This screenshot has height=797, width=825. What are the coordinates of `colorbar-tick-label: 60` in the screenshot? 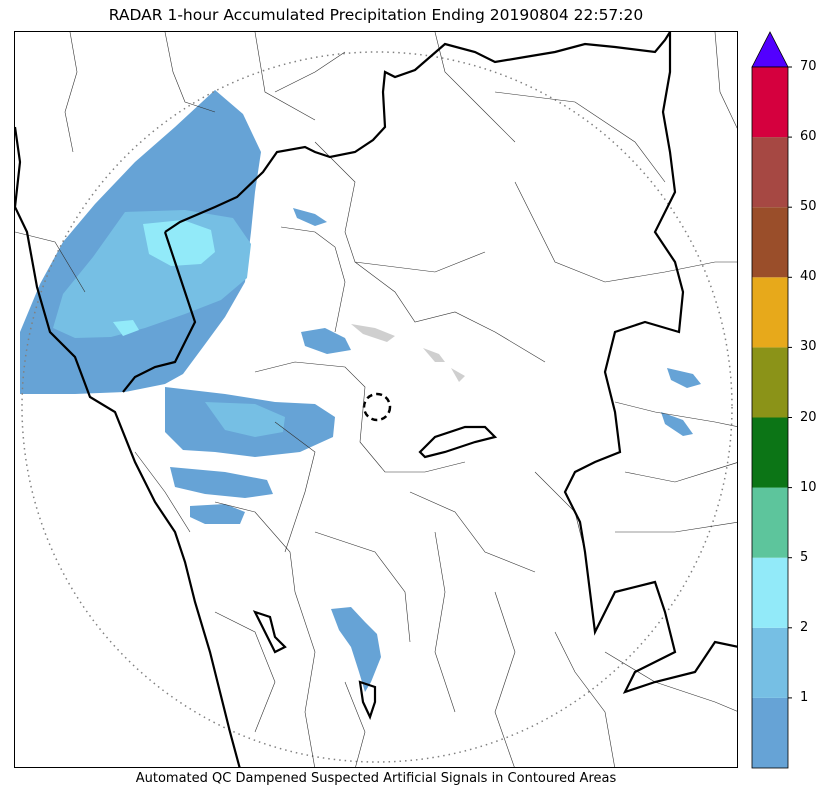 It's located at (808, 137).